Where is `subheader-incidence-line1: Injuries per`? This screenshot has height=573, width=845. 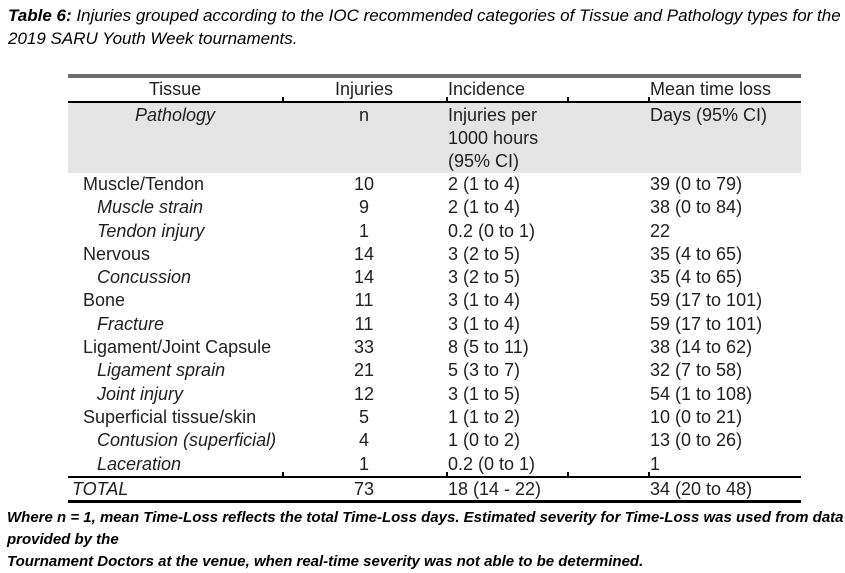
subheader-incidence-line1: Injuries per is located at coordinates (493, 115).